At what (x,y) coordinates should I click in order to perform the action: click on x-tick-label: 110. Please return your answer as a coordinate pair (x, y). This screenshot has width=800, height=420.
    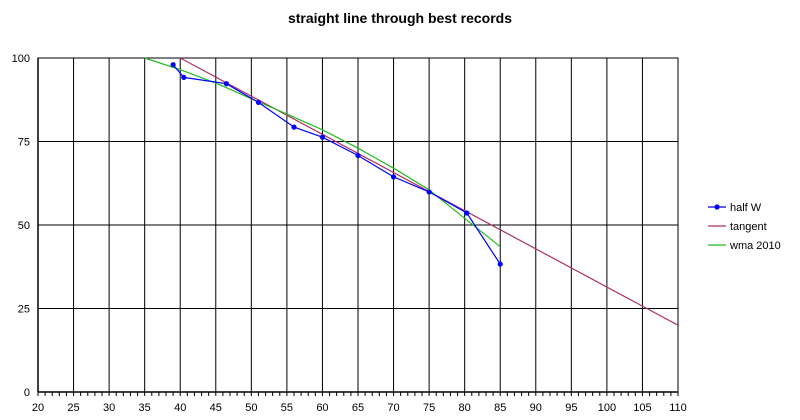
    Looking at the image, I should click on (678, 408).